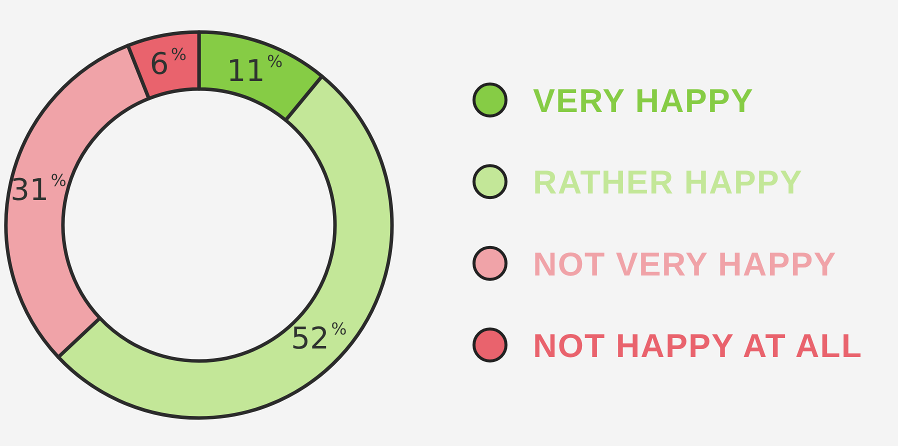  I want to click on data-label: 31$^{%}$, so click(38, 189).